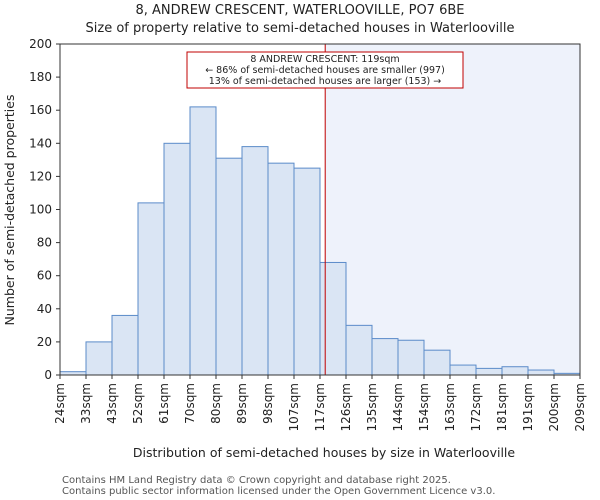  I want to click on x-tick-label-154sqm: 154sqm, so click(424, 407).